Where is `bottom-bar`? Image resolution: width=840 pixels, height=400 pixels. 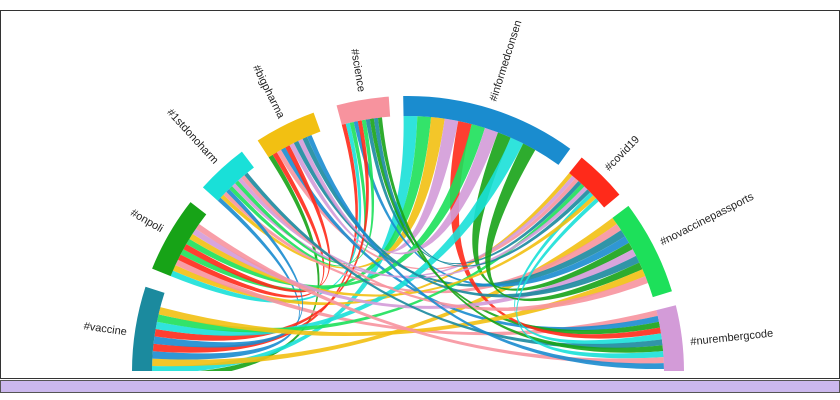
bottom-bar is located at coordinates (420, 386).